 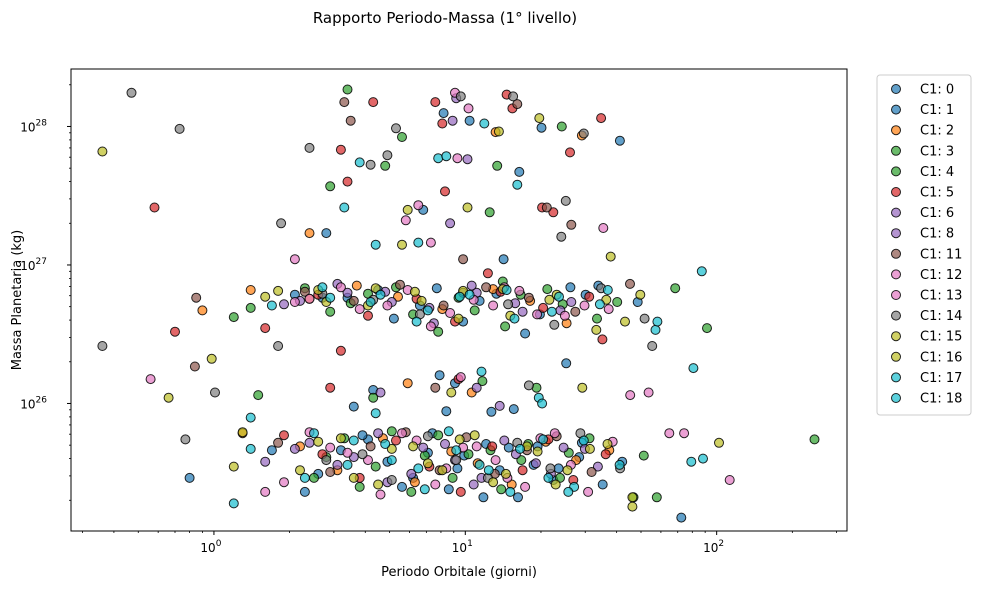 What do you see at coordinates (926, 275) in the screenshot?
I see `legend-item: C1: 12` at bounding box center [926, 275].